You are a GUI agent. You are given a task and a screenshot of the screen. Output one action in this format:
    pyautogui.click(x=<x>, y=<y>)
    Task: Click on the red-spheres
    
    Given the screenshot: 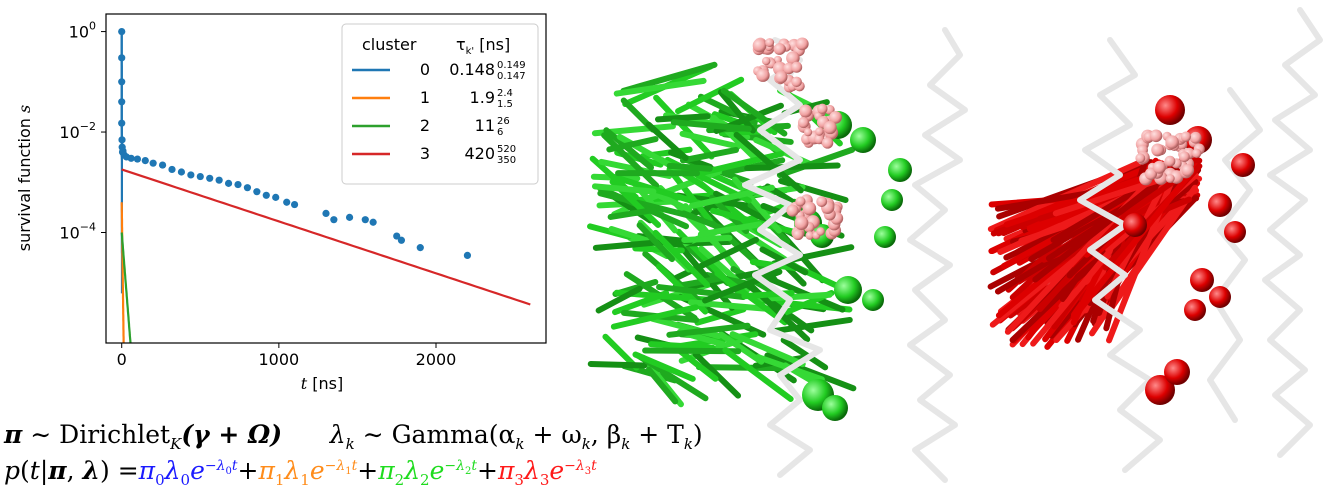 What is the action you would take?
    pyautogui.click(x=1189, y=250)
    